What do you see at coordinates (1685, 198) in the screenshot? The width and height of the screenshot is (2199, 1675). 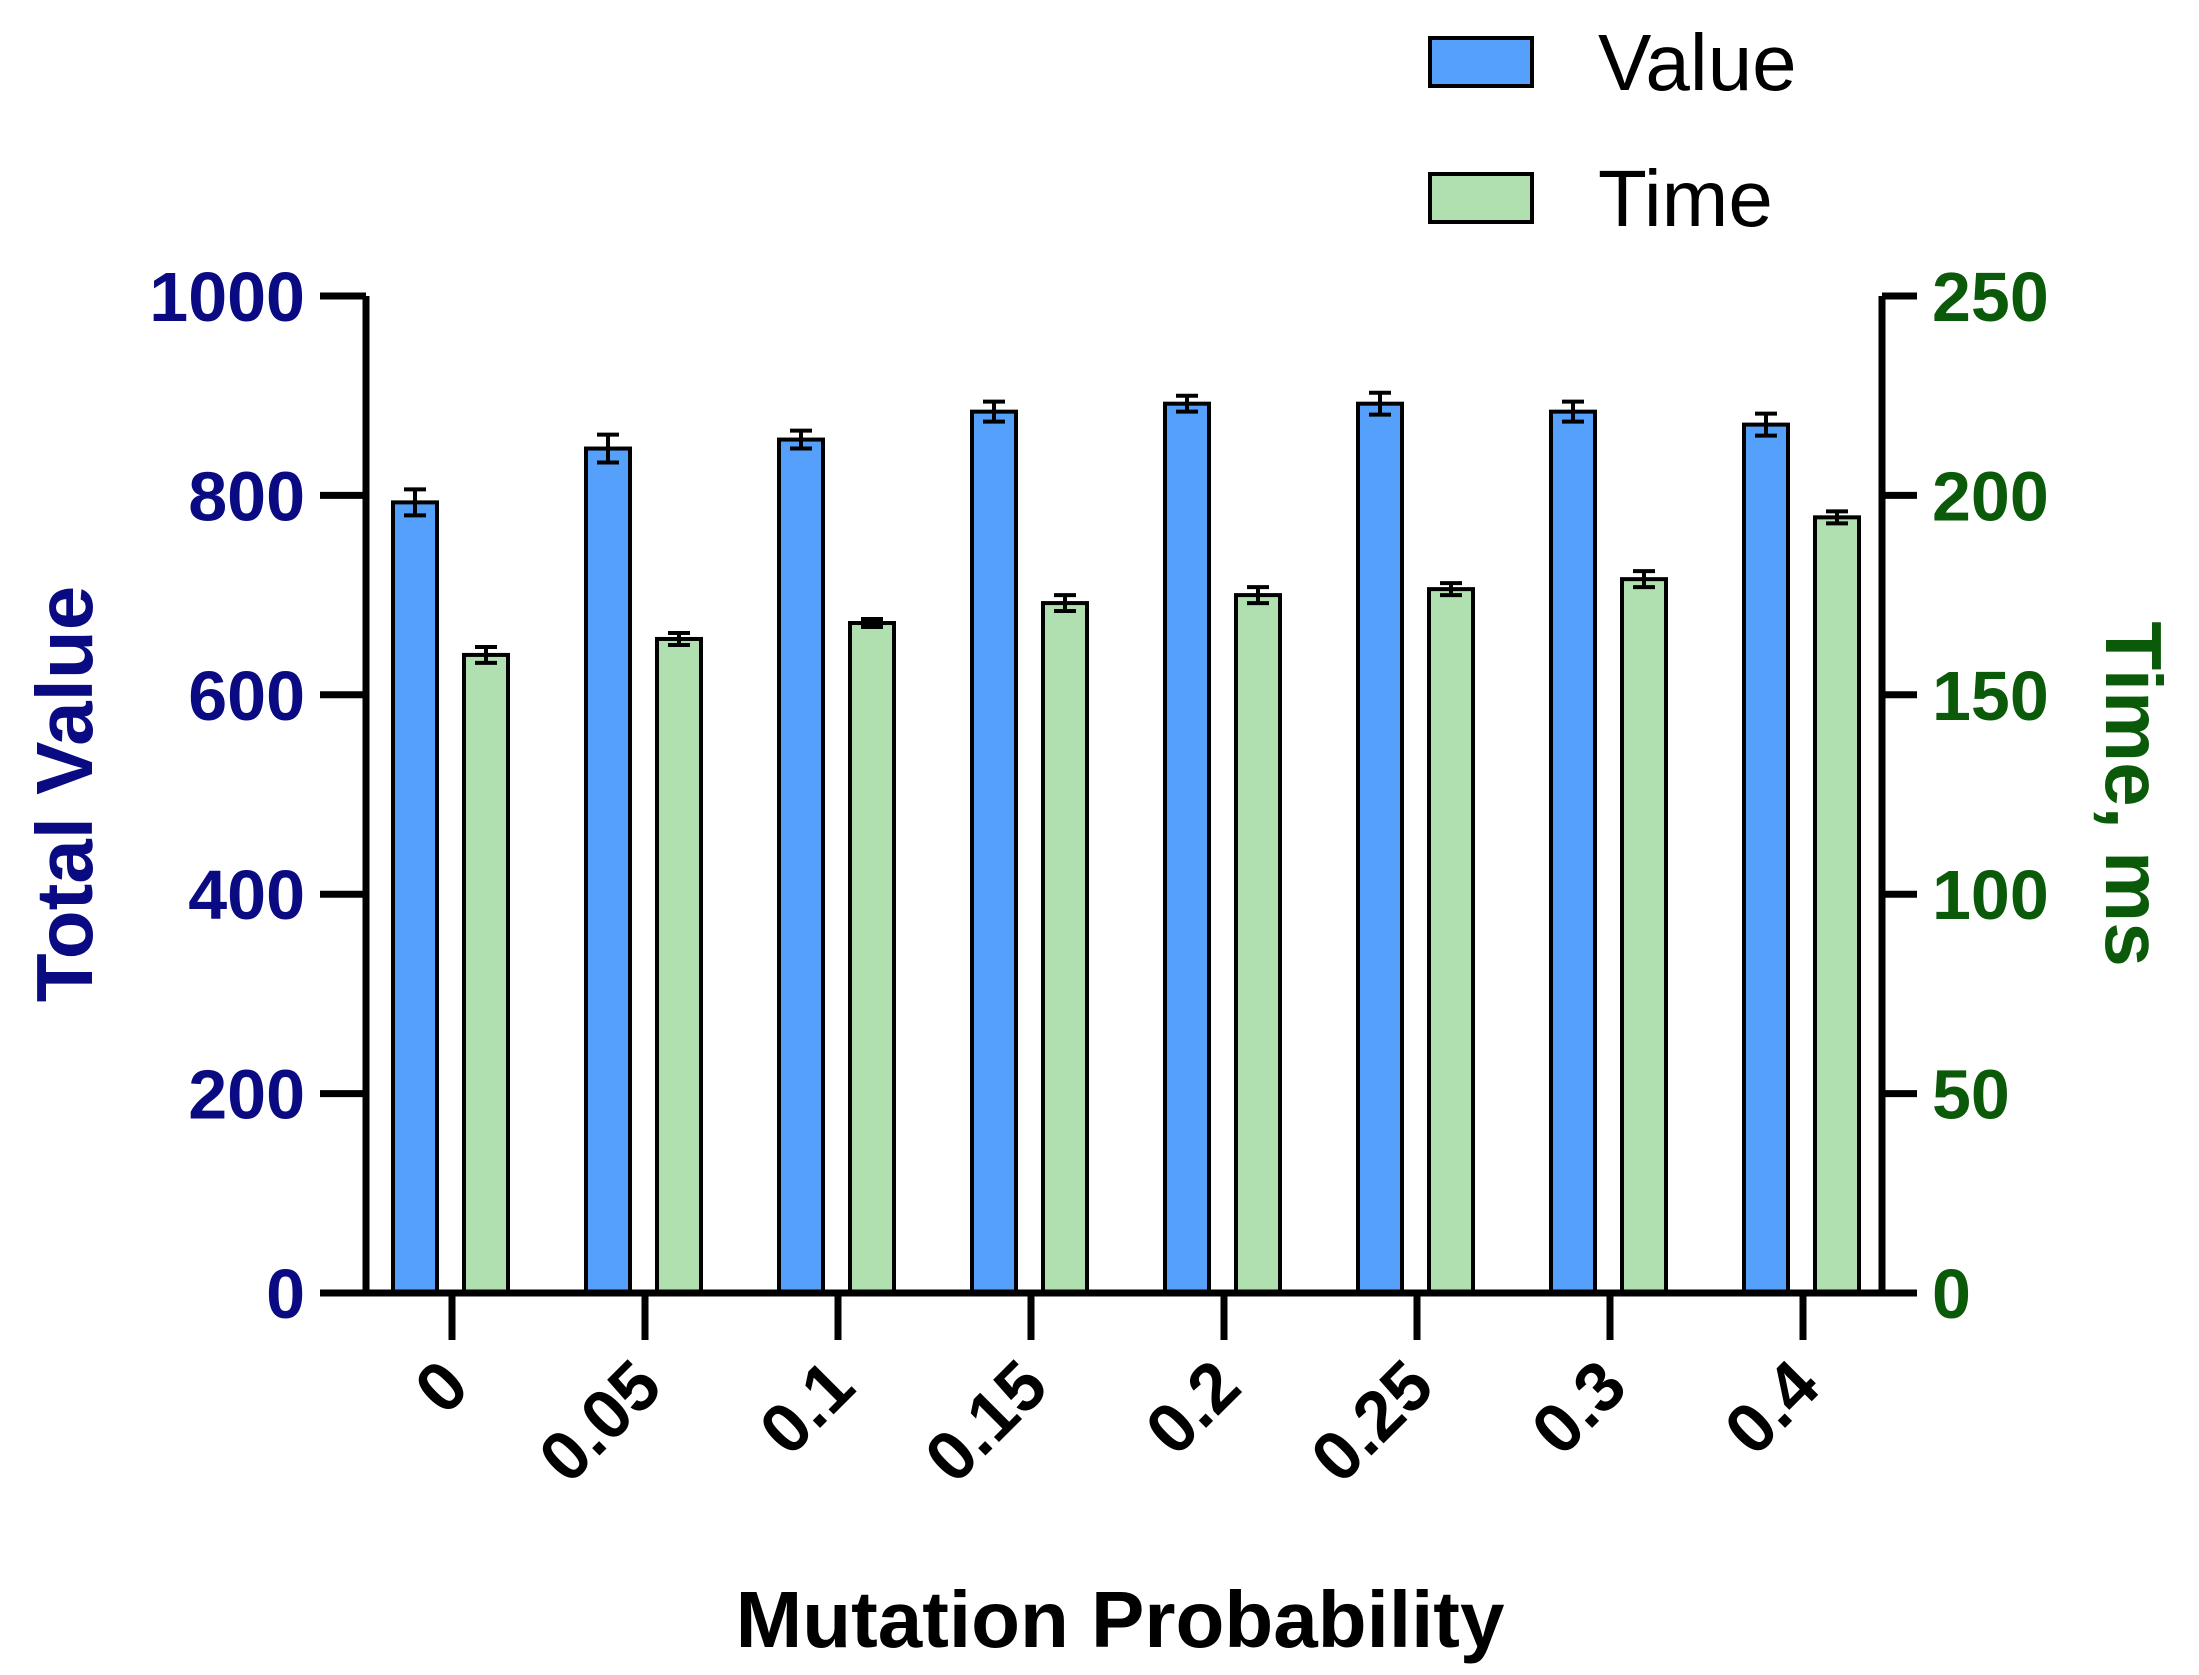 I see `legend-label-time: Time` at bounding box center [1685, 198].